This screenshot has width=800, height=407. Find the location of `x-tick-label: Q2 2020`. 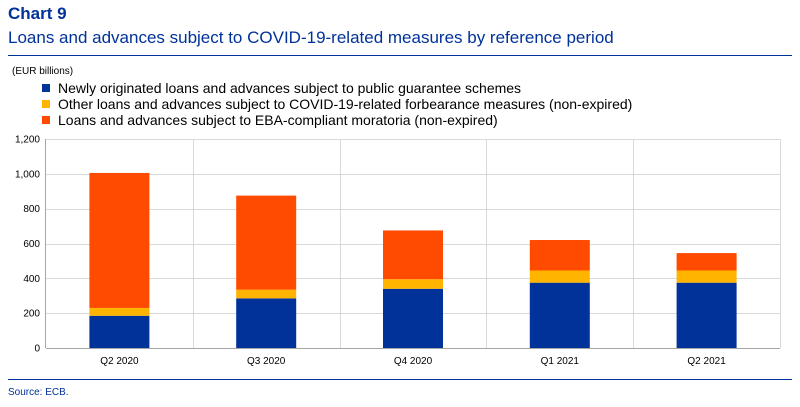

x-tick-label: Q2 2020 is located at coordinates (119, 361).